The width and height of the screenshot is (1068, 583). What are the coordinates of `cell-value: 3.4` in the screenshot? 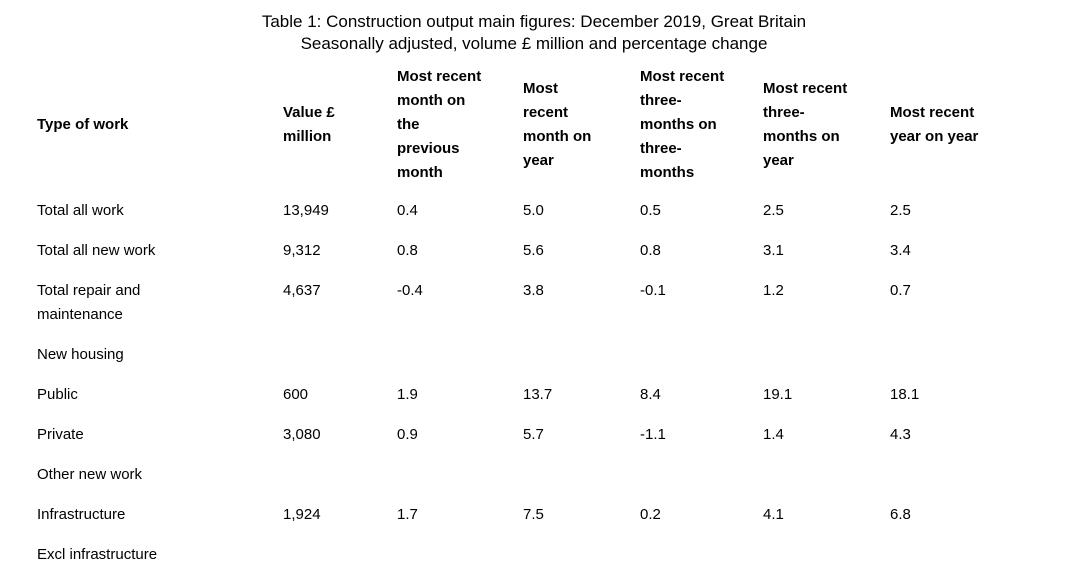 It's located at (900, 250).